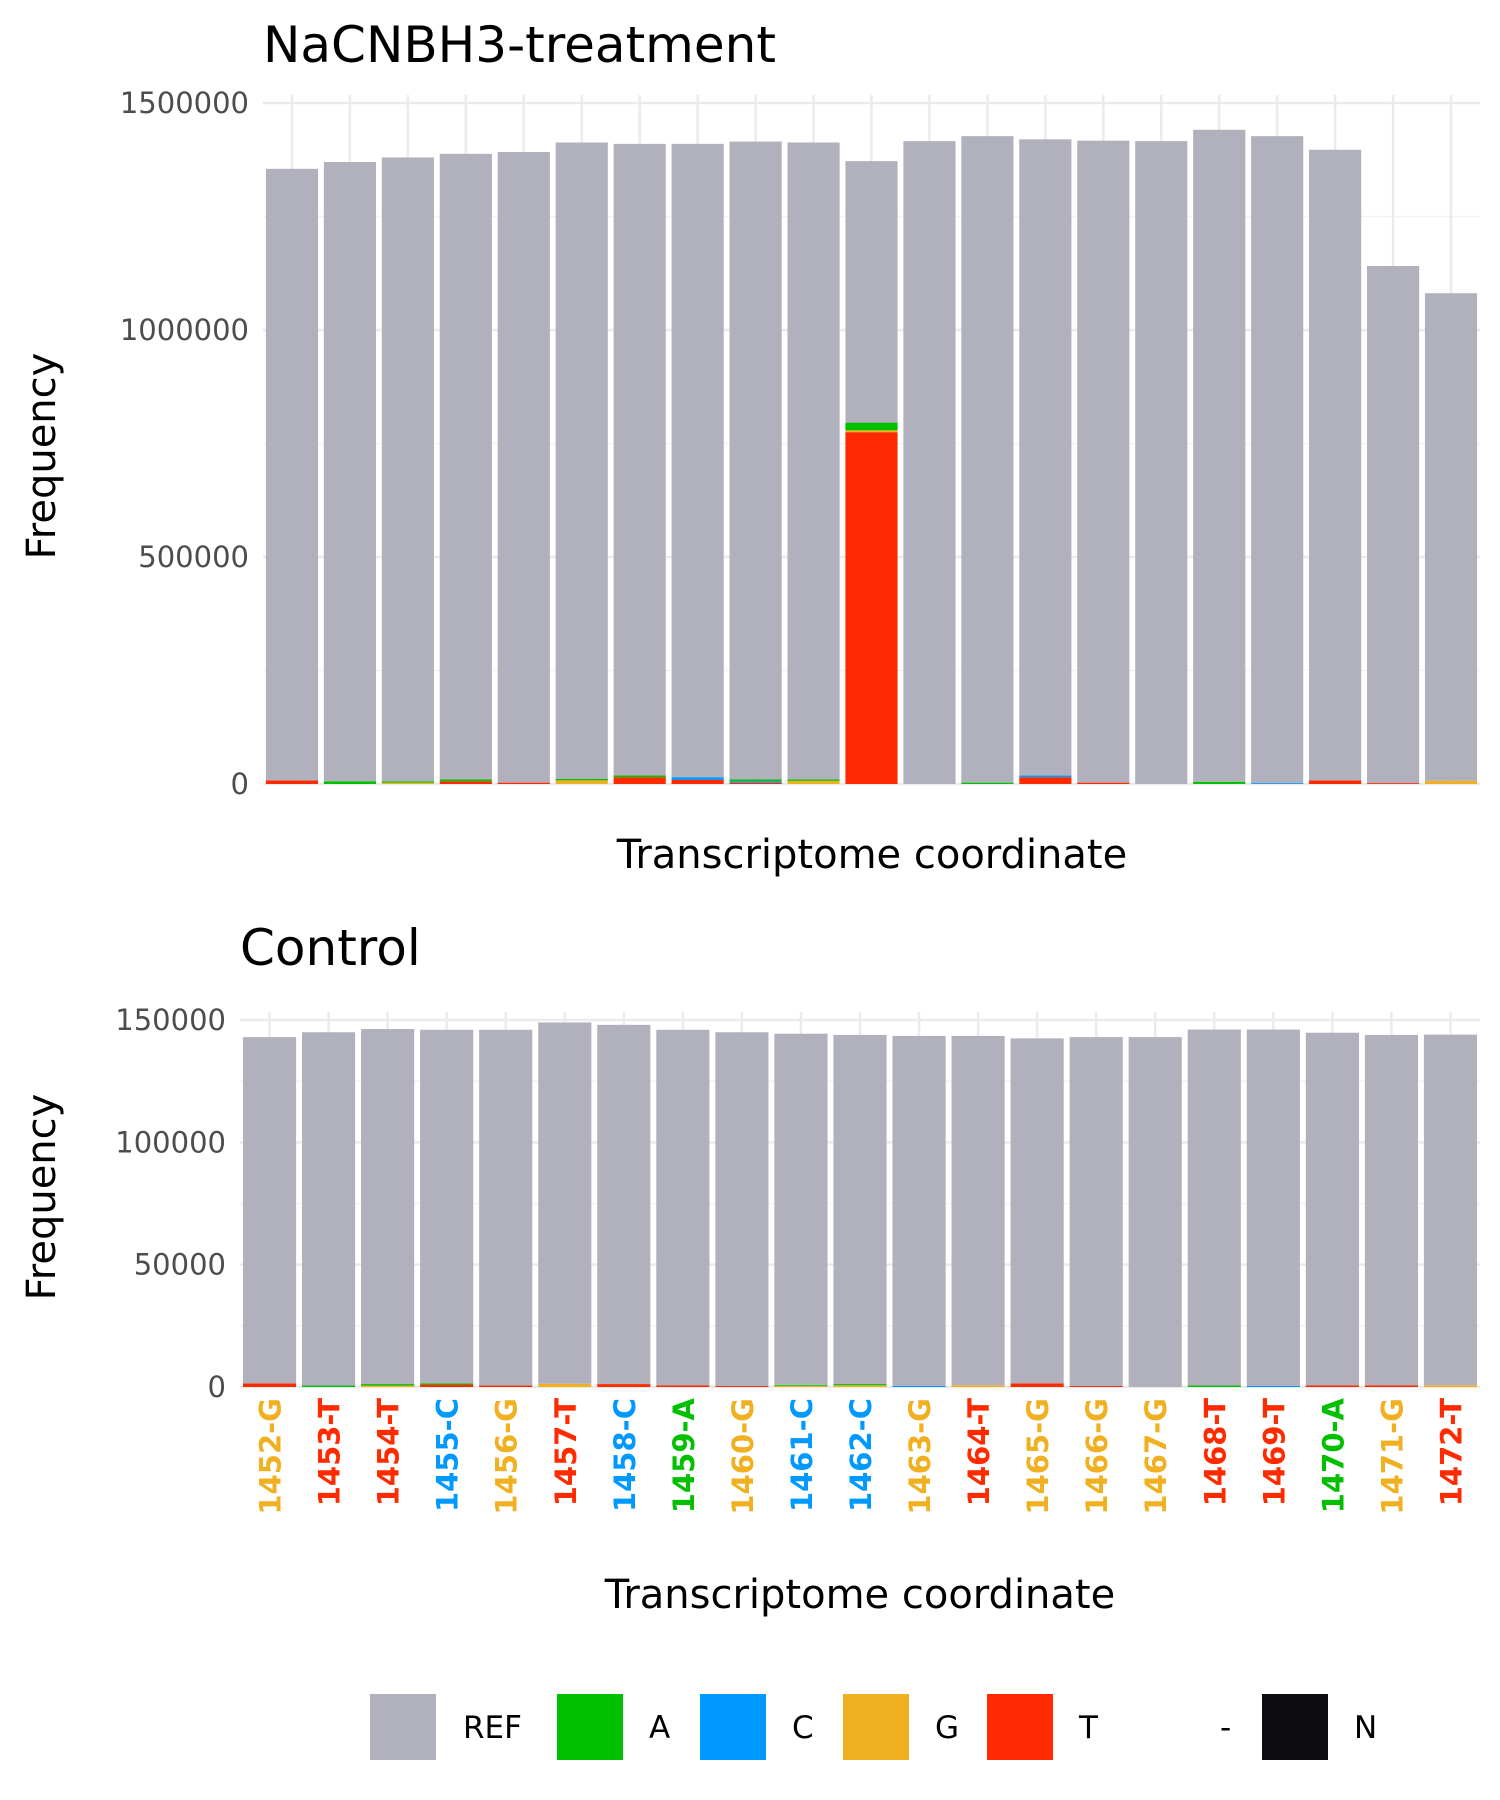 This screenshot has width=1500, height=1800. I want to click on y-tick-label: 500000, so click(193, 557).